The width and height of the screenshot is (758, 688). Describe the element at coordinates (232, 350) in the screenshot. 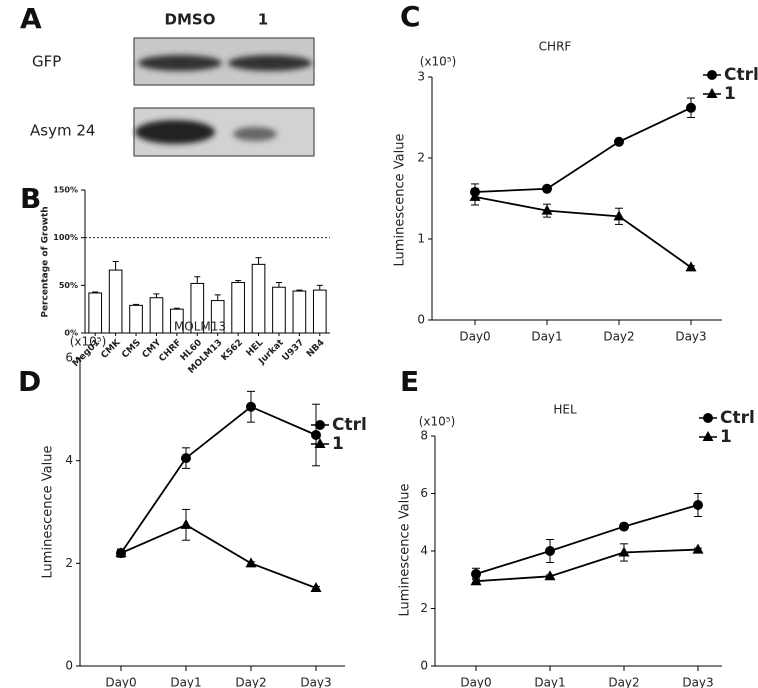

I see `x-tick-label: K562` at that location.